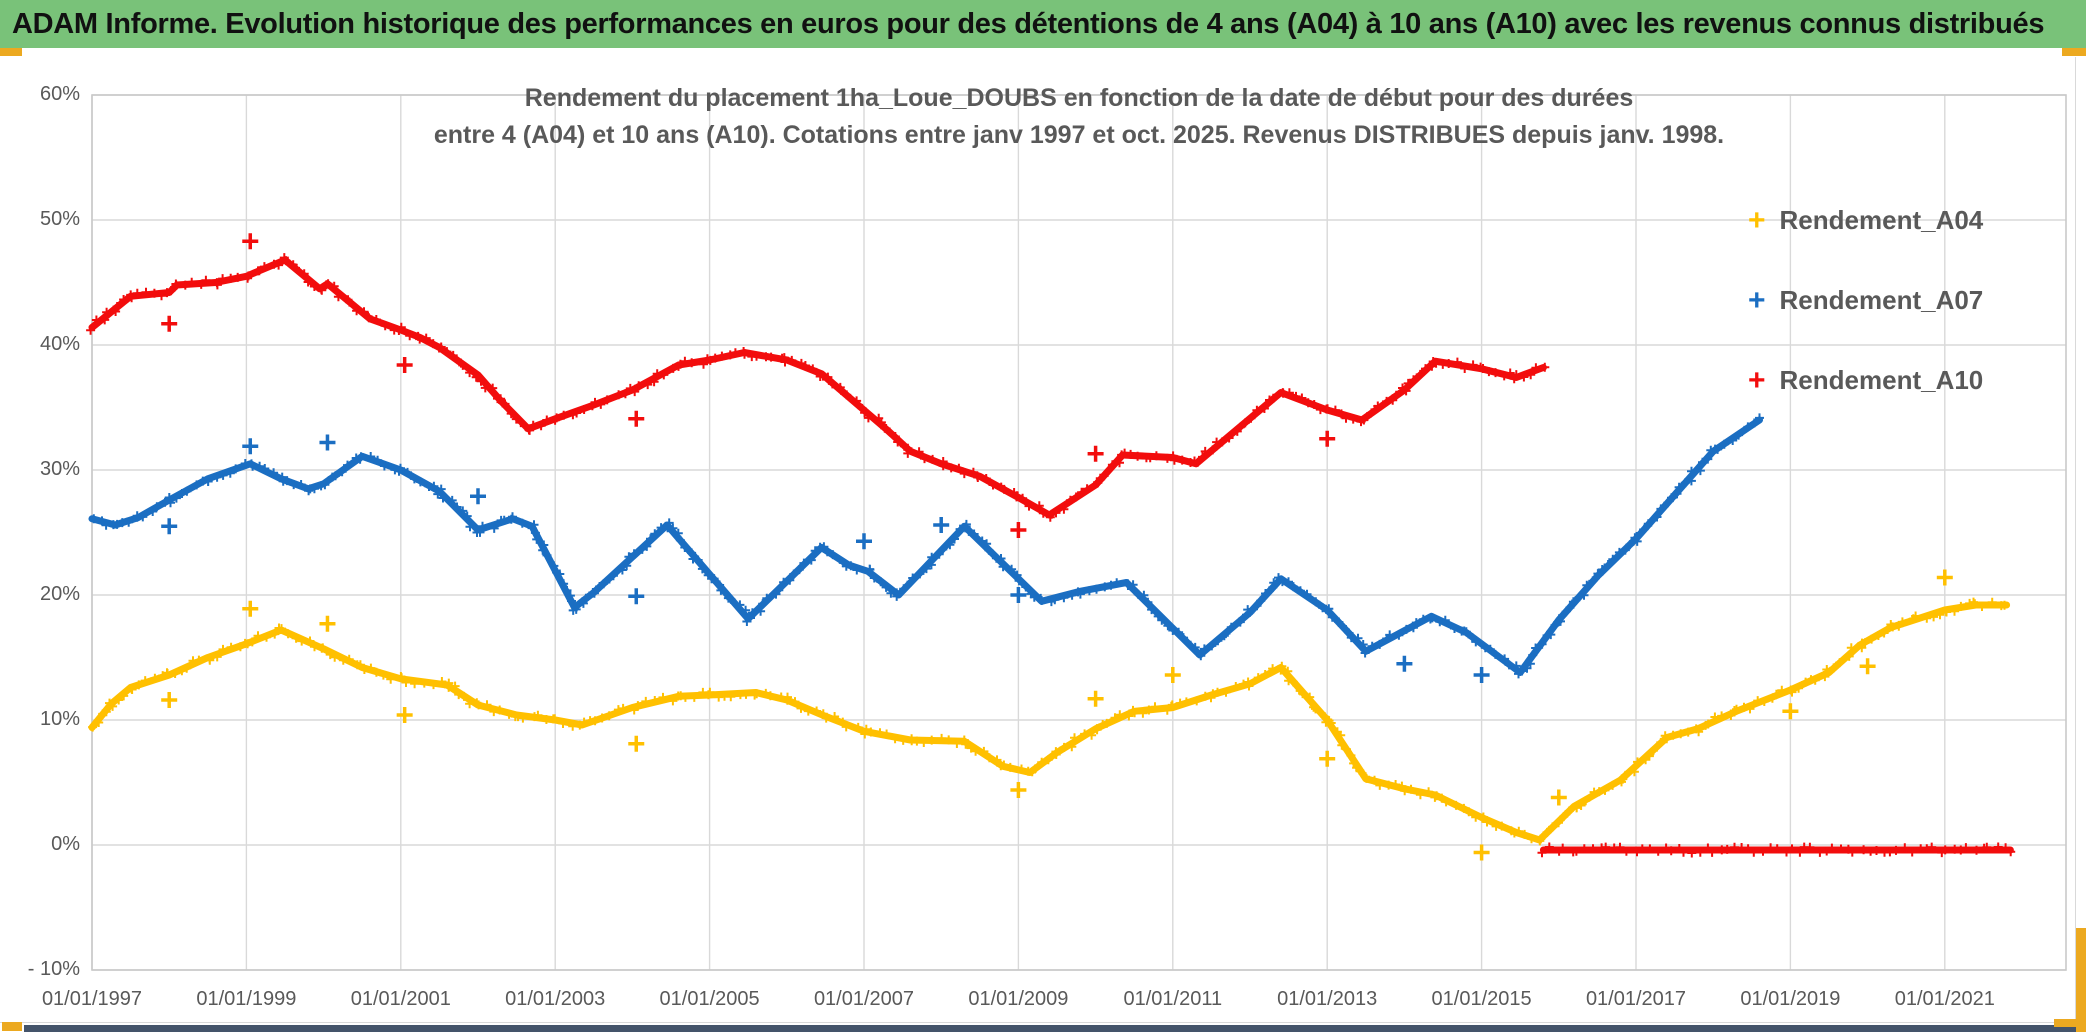 The image size is (2086, 1032). I want to click on y-axis-label: 60%, so click(59, 94).